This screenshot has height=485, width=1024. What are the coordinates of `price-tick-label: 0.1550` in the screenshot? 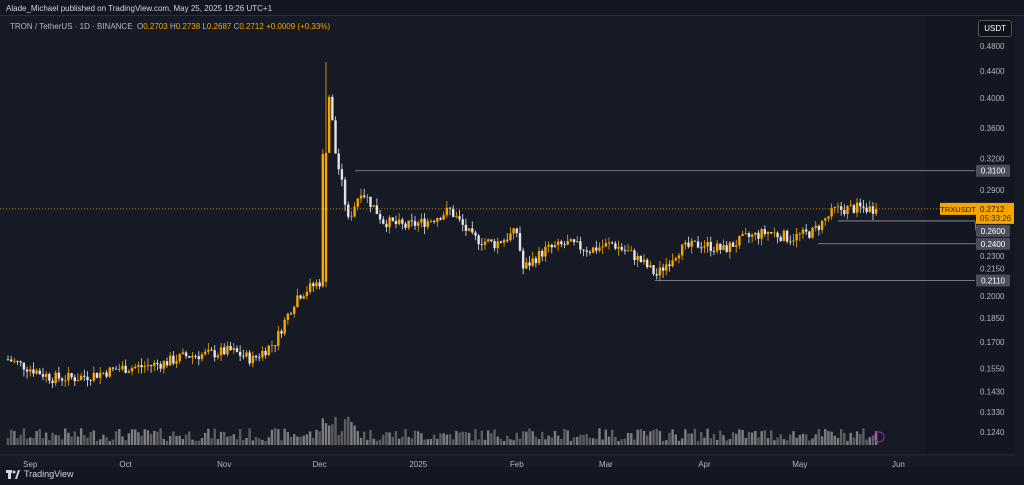 It's located at (992, 368).